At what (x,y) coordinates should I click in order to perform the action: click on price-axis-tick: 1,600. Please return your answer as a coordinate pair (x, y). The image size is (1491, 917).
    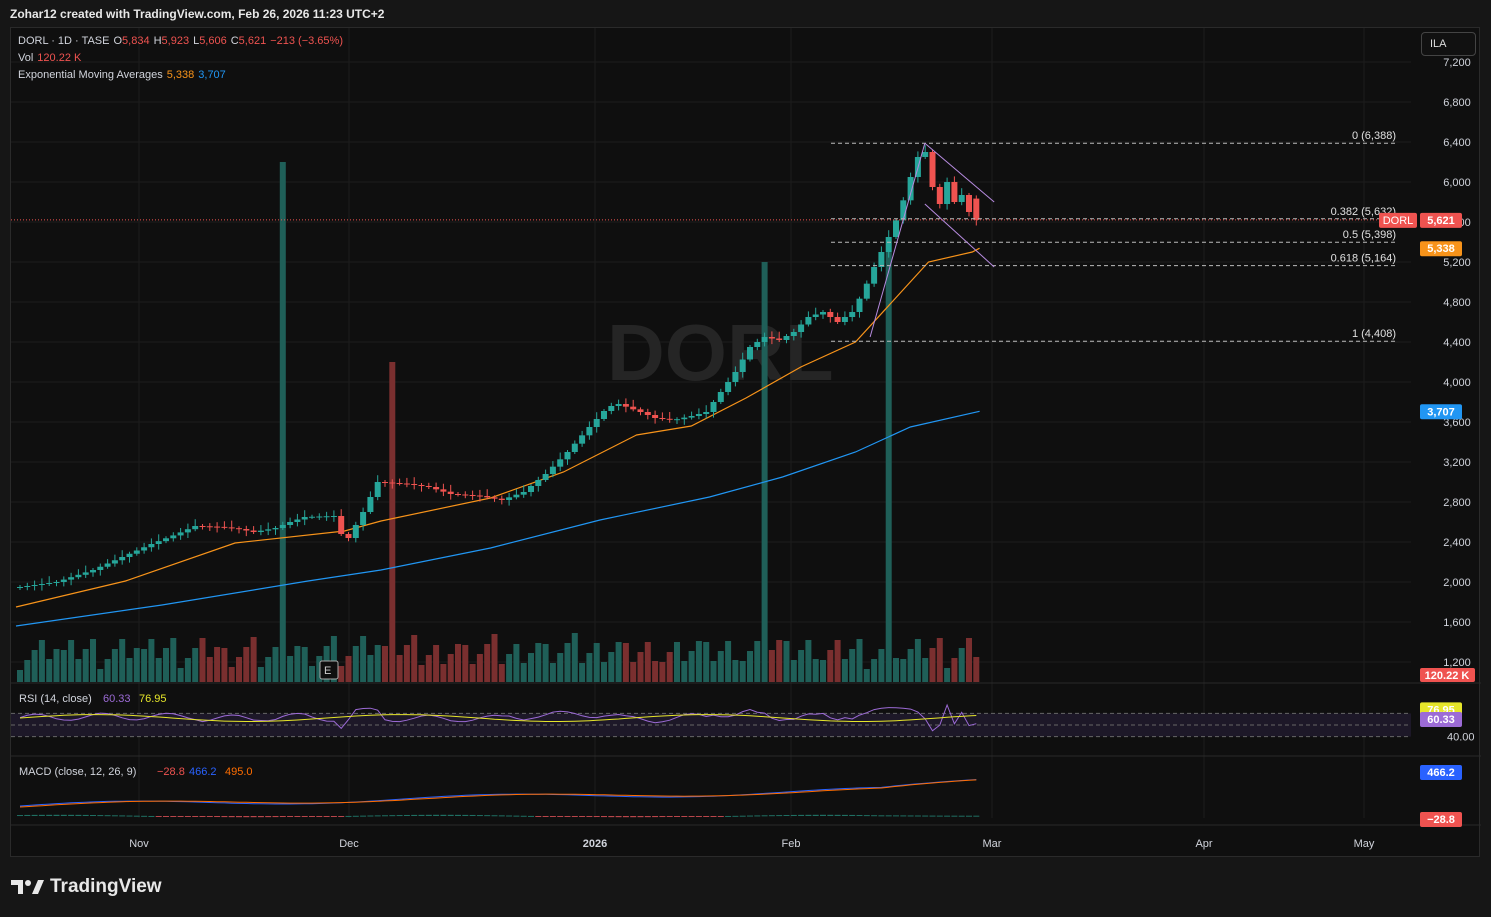
    Looking at the image, I should click on (1457, 623).